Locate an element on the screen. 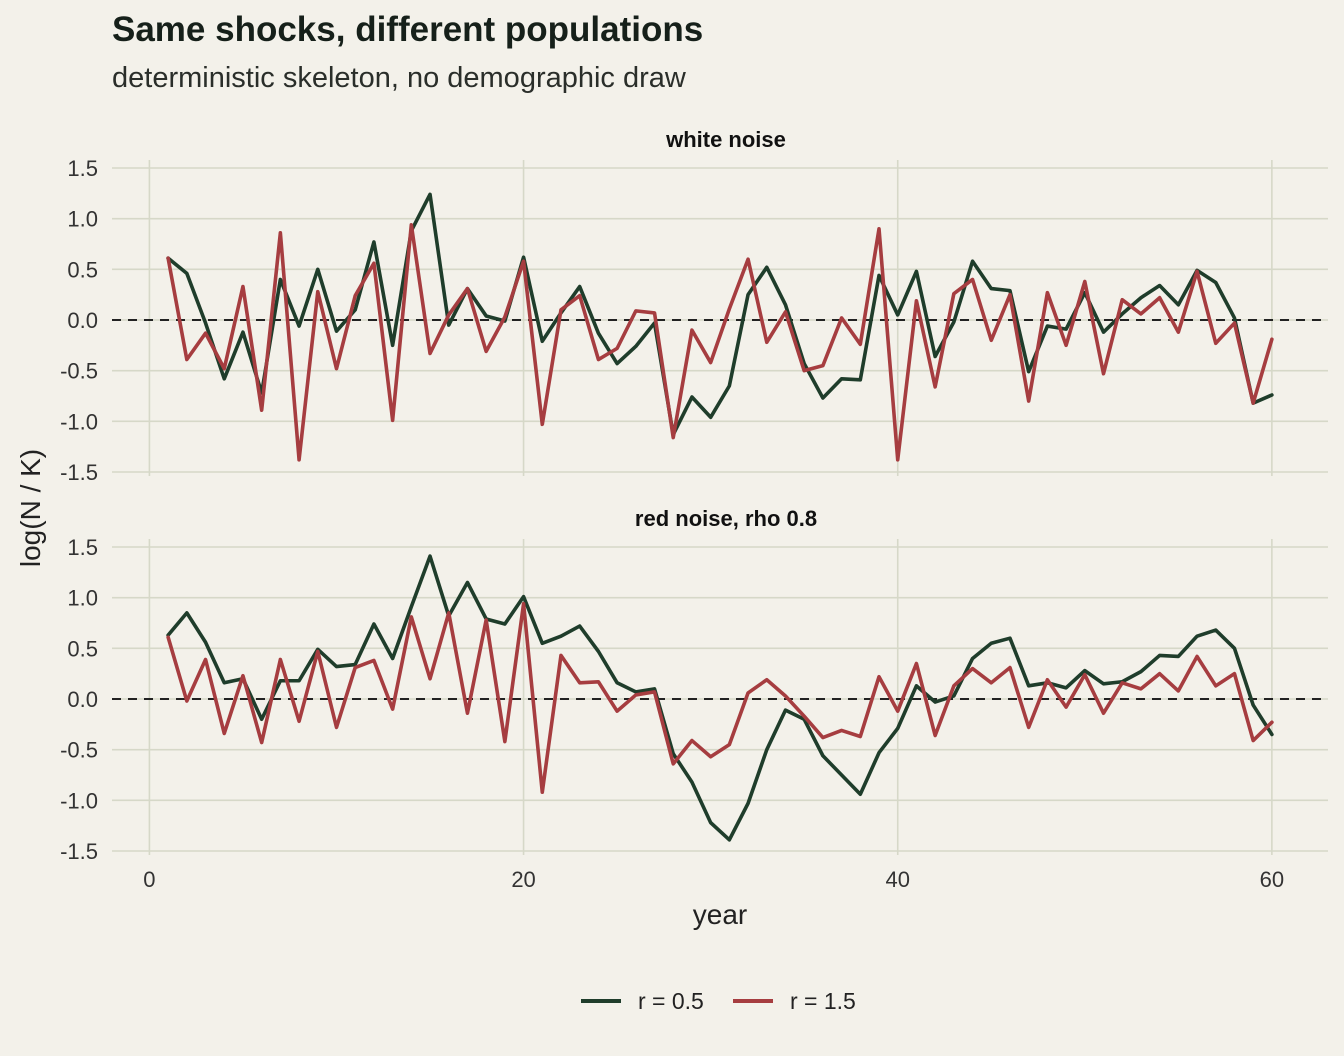  panel-strip-label: red noise, rho 0.8 is located at coordinates (726, 518).